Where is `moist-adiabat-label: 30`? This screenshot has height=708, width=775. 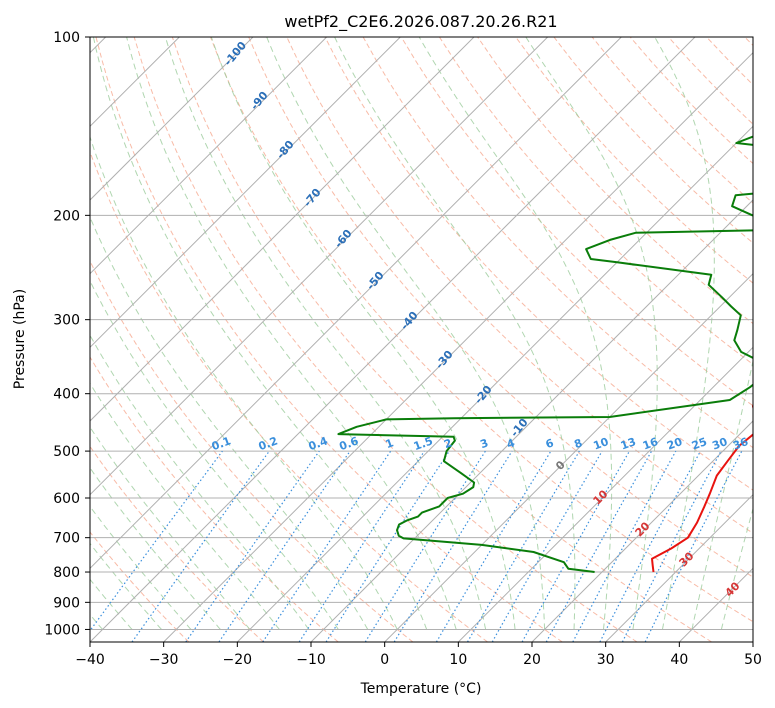 moist-adiabat-label: 30 is located at coordinates (687, 559).